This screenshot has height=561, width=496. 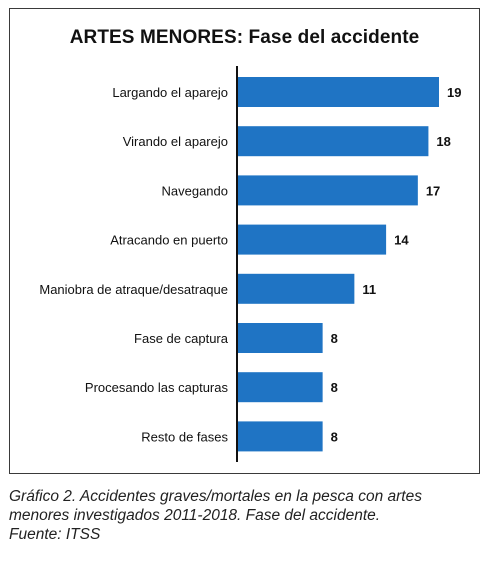 I want to click on chart-title: ARTES MENORES: Fase del accidente, so click(x=244, y=37).